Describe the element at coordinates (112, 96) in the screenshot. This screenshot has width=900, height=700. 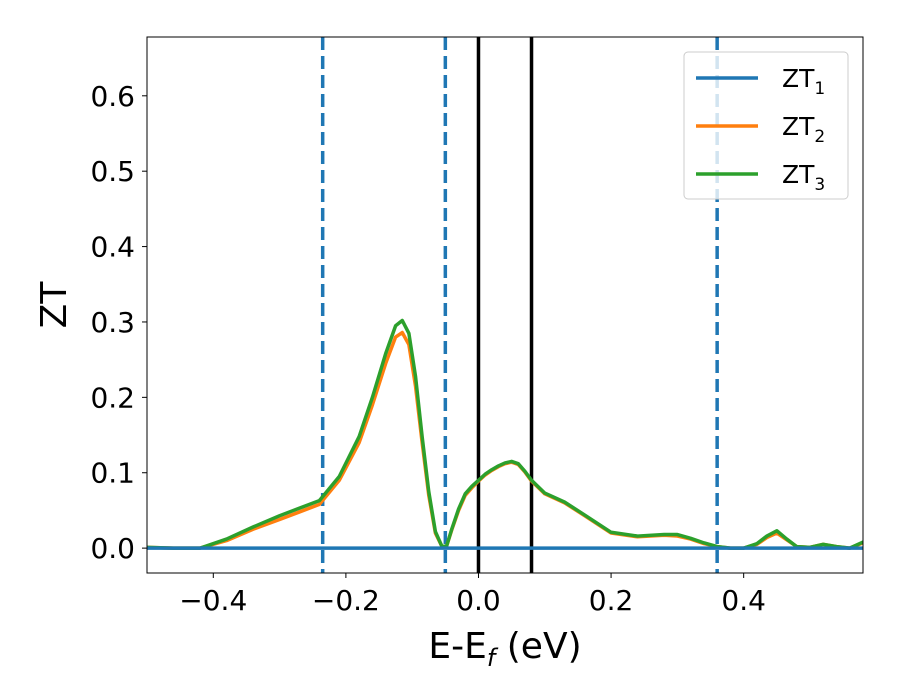
I see `y-tick-label: 0.6` at that location.